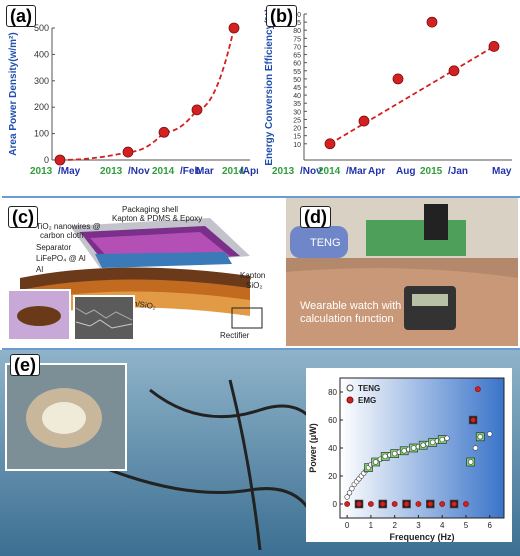 The height and width of the screenshot is (556, 520). Describe the element at coordinates (315, 217) in the screenshot. I see `panel-d-label: (d)` at that location.